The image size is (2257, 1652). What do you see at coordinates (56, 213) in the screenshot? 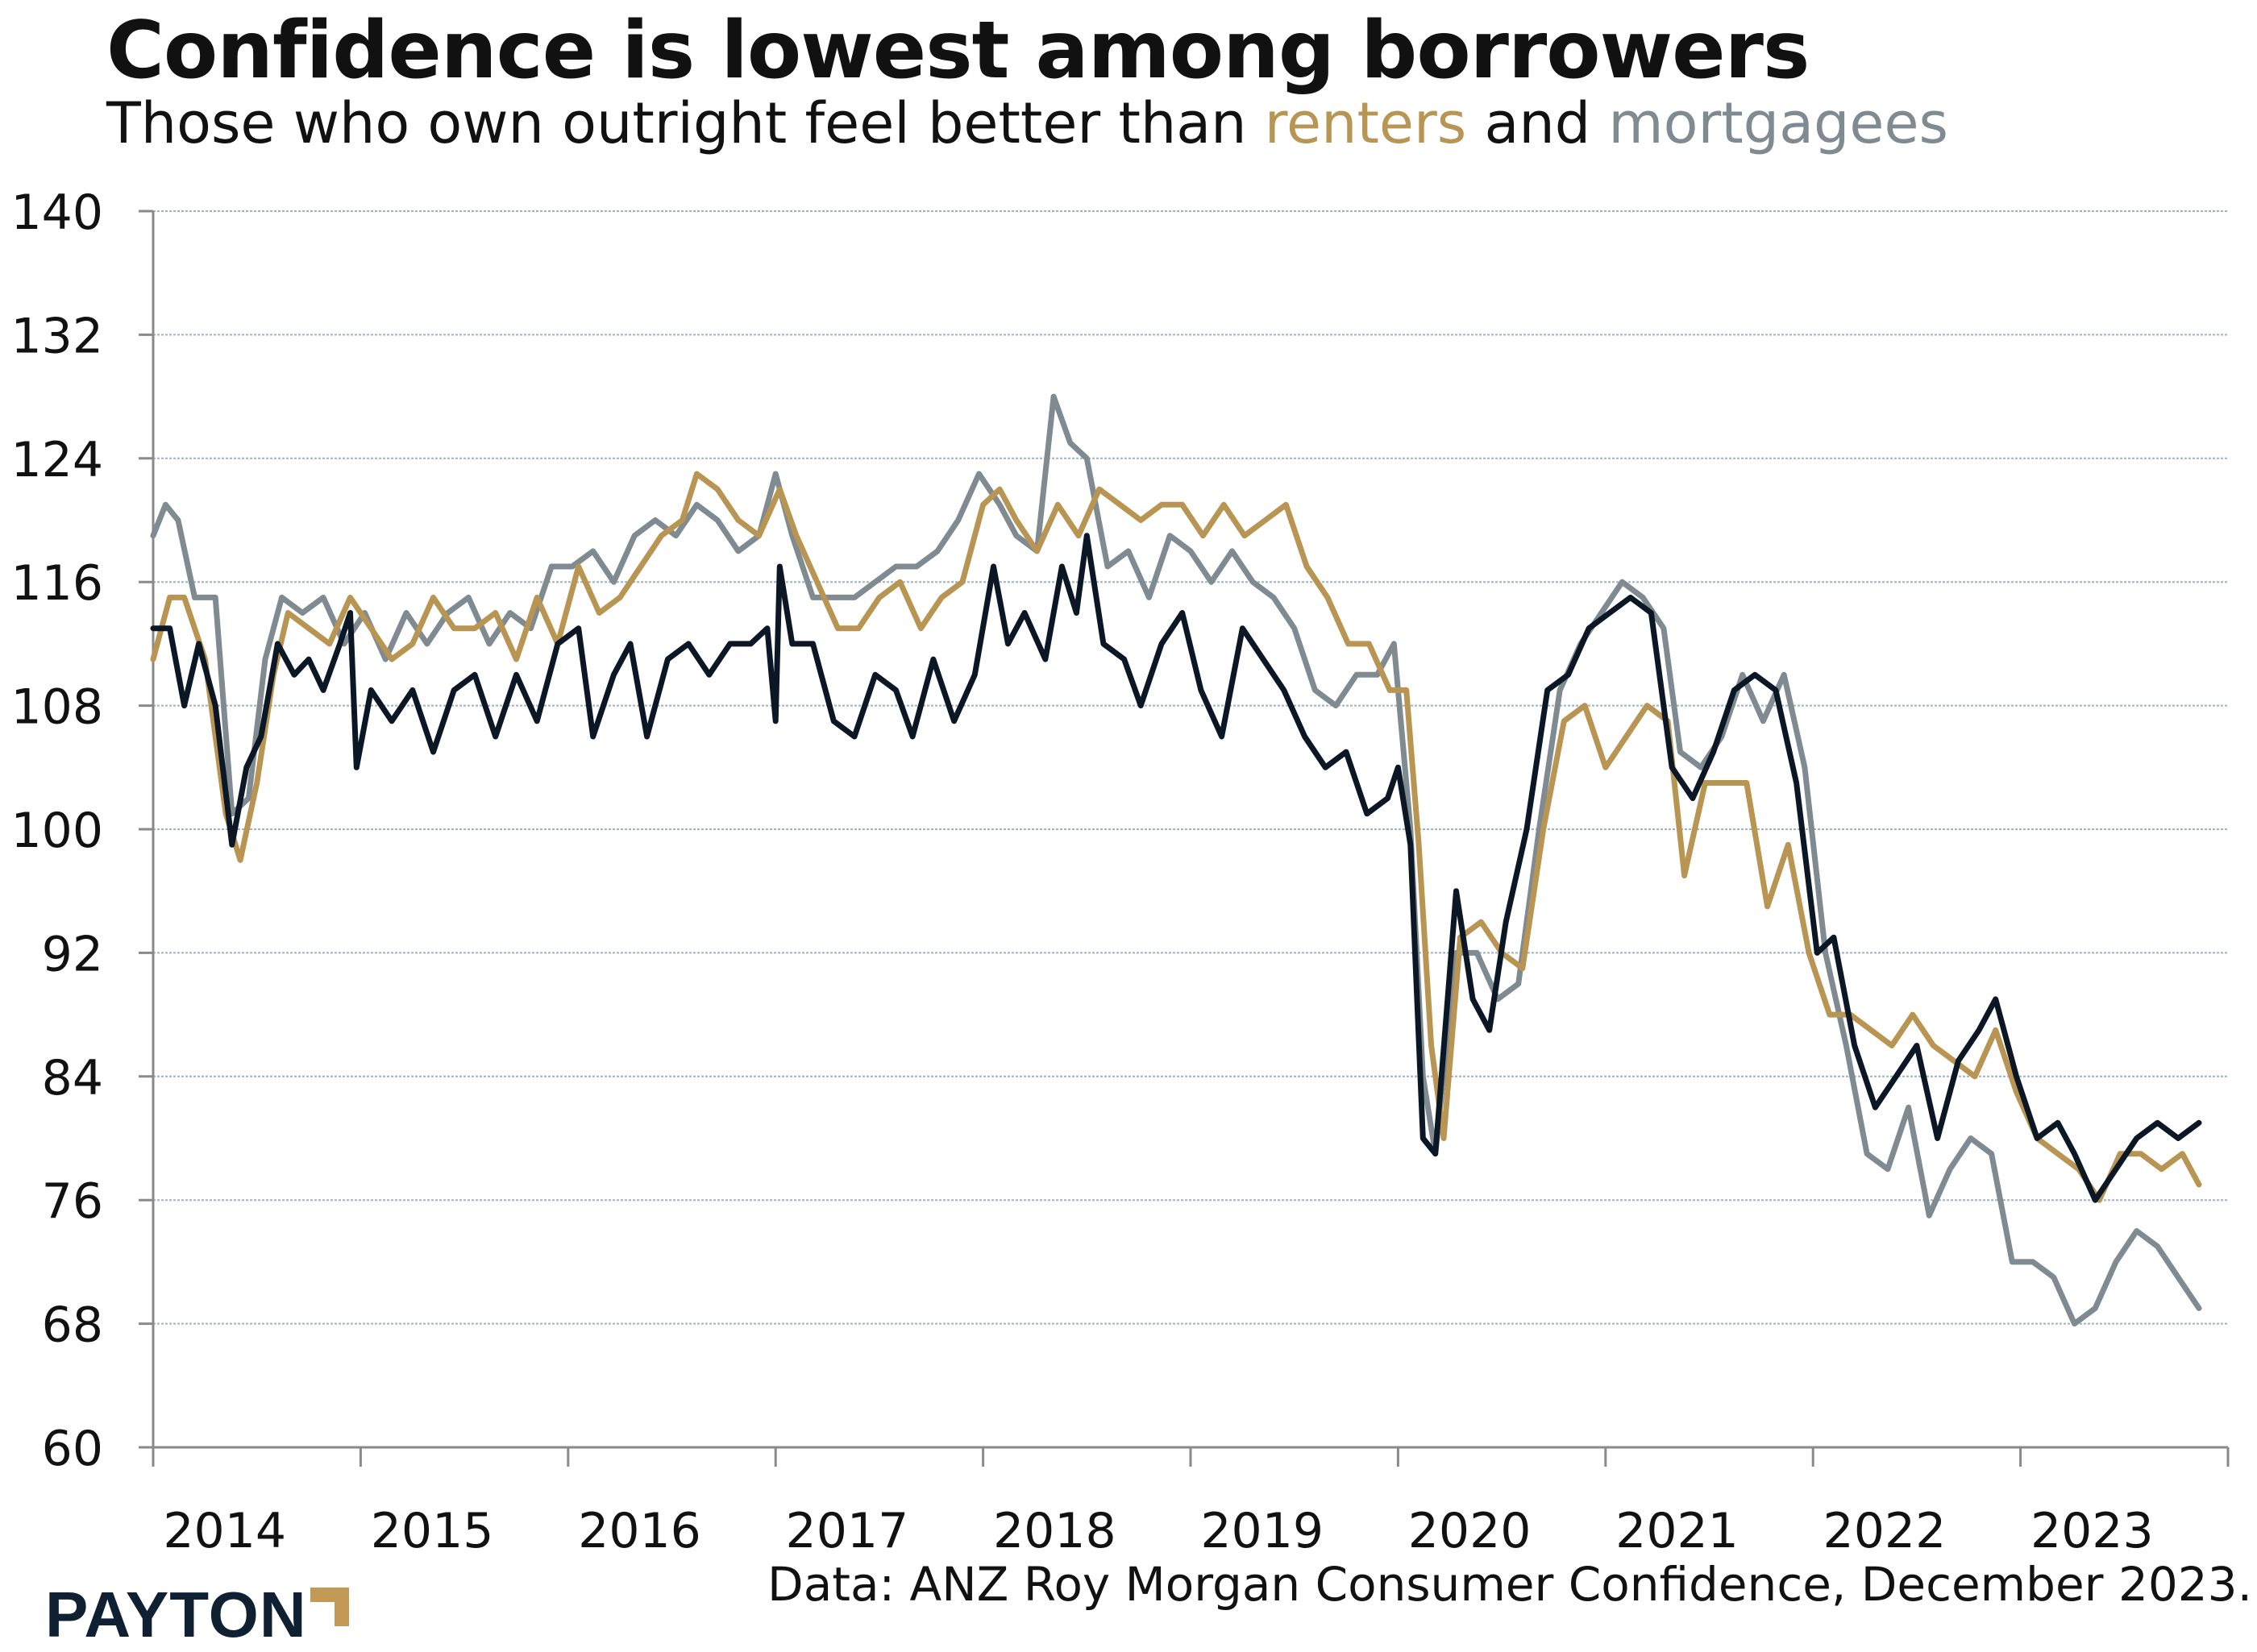
I see `y-tick-label-140: 140` at bounding box center [56, 213].